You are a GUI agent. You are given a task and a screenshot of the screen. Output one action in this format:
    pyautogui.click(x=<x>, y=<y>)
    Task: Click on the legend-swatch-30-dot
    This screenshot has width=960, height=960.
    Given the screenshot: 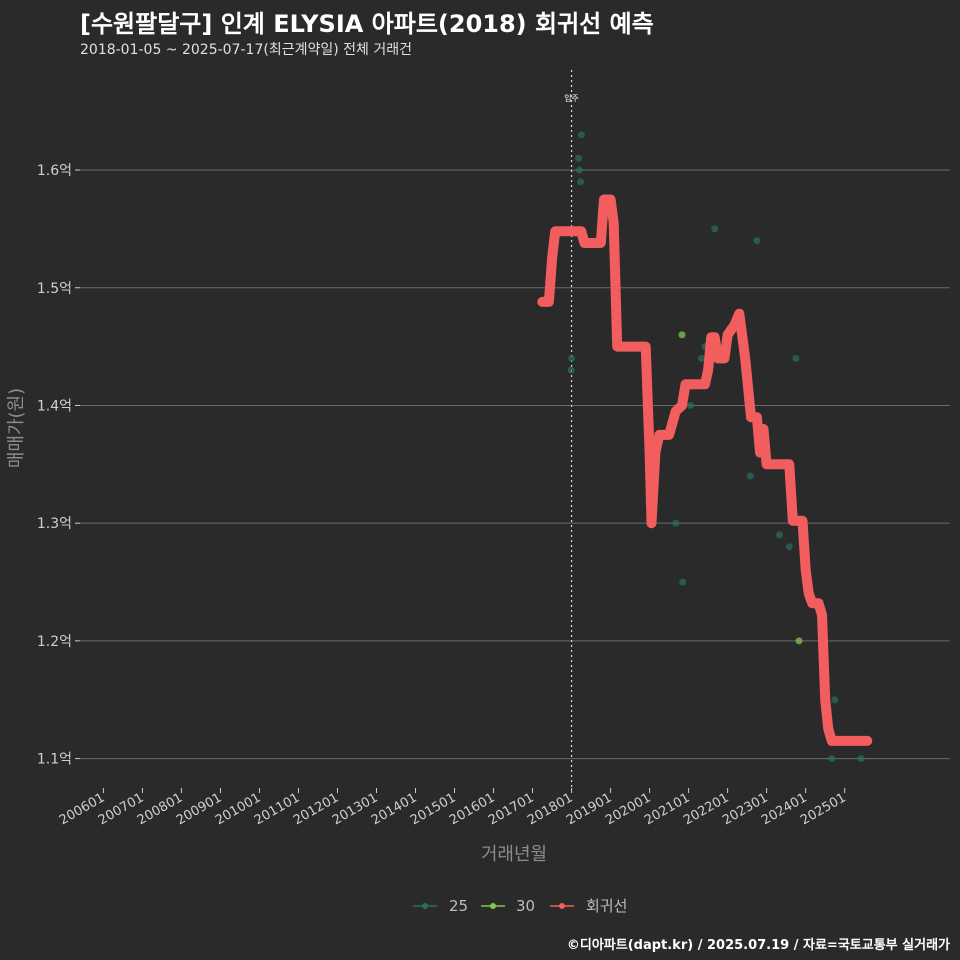 What is the action you would take?
    pyautogui.click(x=493, y=906)
    